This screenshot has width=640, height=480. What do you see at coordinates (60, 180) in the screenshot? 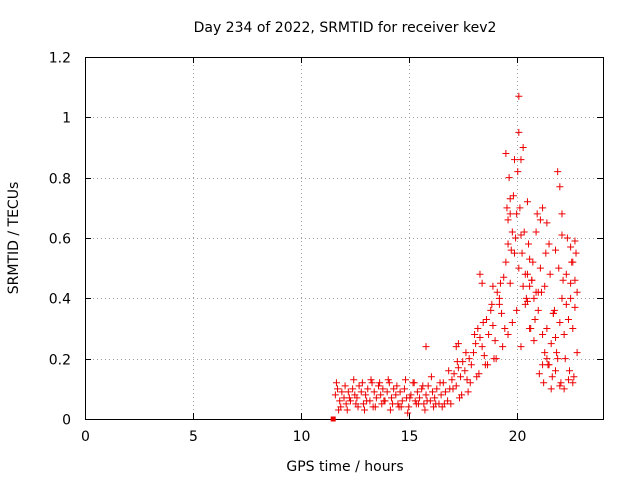
I see `y-tick-label: 0.8` at bounding box center [60, 180].